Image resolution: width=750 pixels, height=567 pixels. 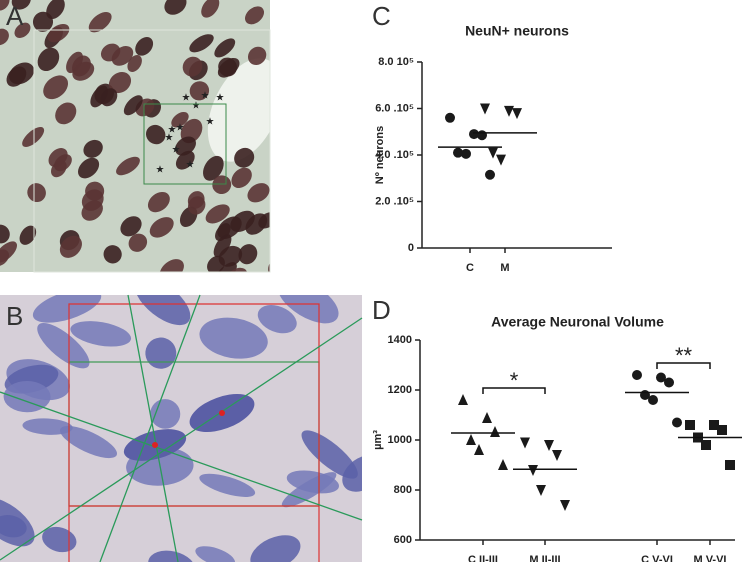 I want to click on y-tick-label: 1000, so click(x=400, y=440).